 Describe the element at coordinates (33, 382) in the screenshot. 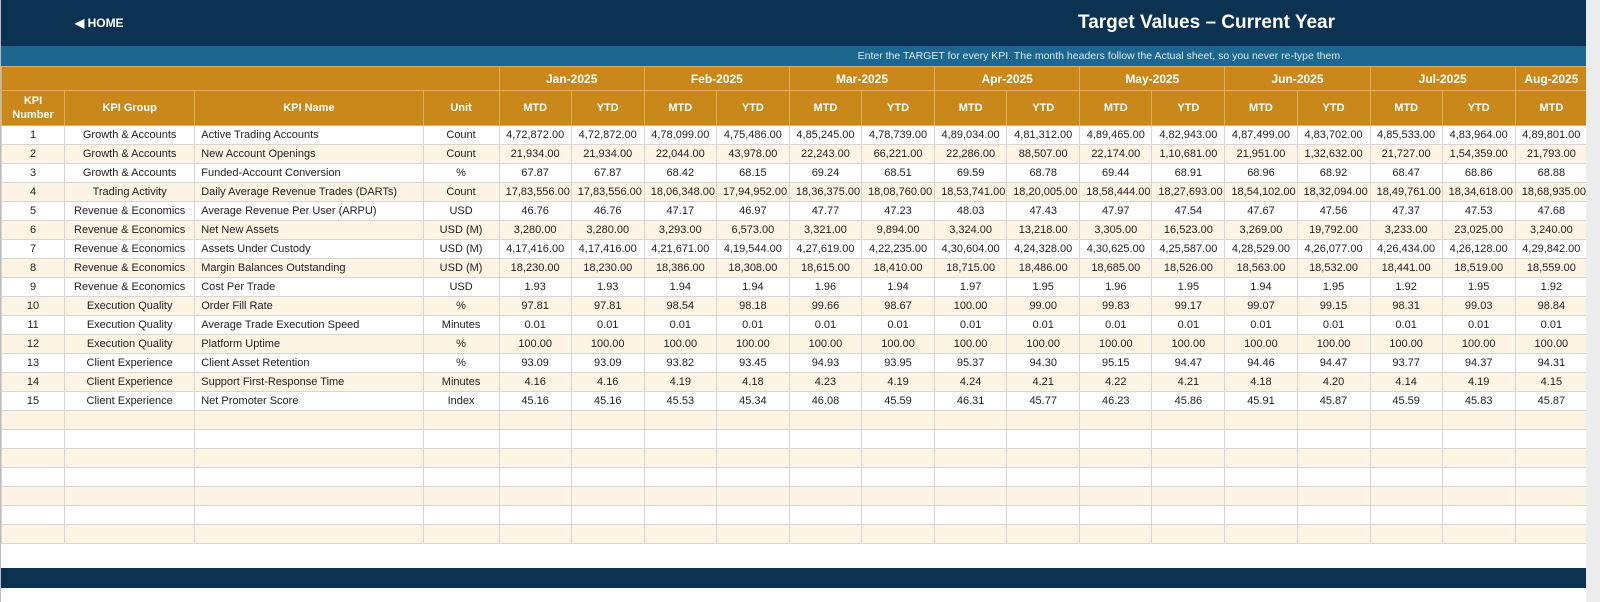

I see `kpi-number: 14` at that location.